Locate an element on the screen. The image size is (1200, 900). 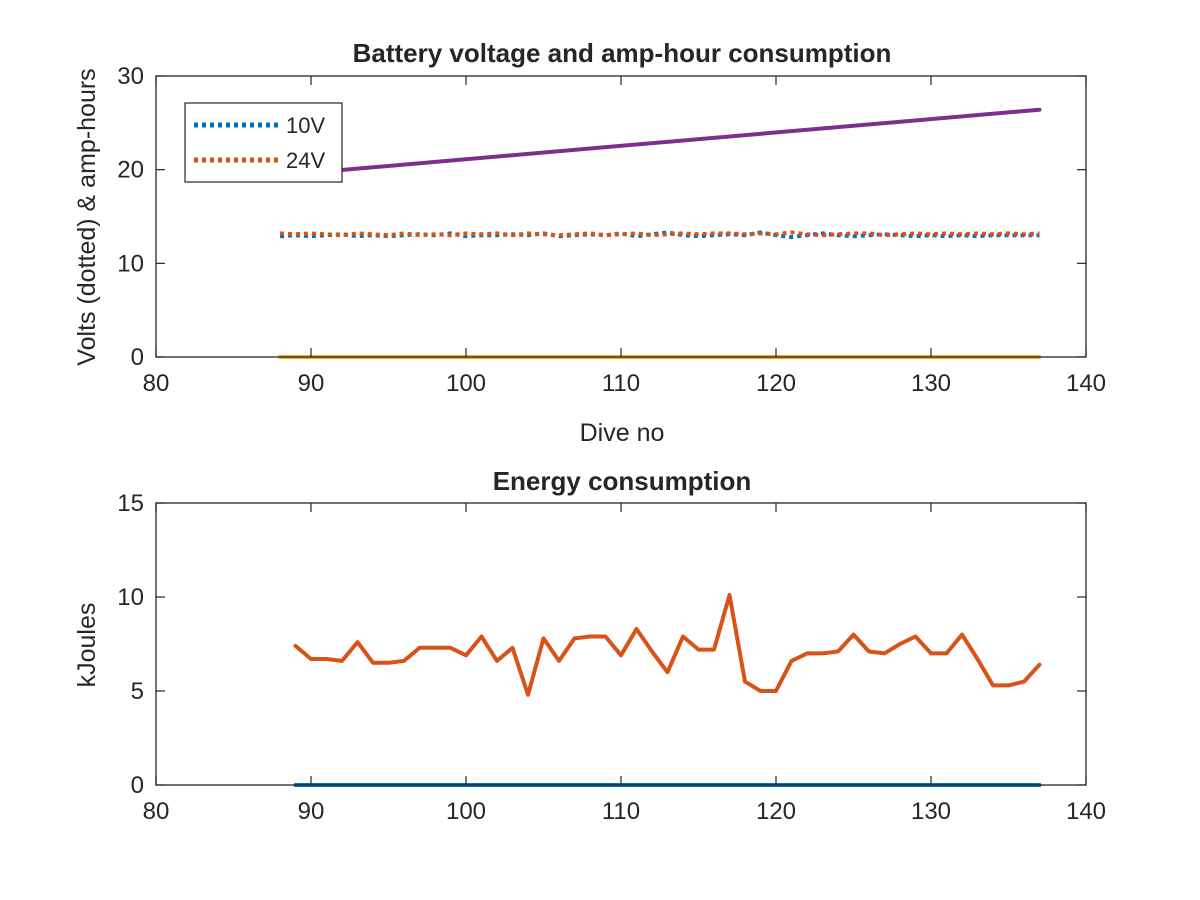
voltage-y-tick-label: 10 is located at coordinates (130, 263).